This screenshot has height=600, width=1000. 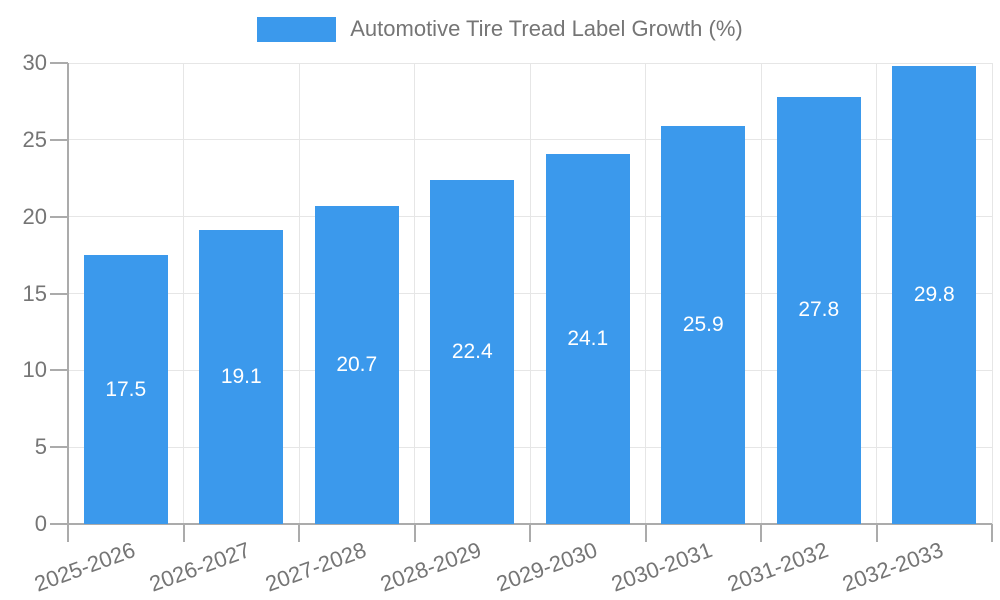 I want to click on x-axis-tick-label: 2028-2029, so click(x=431, y=567).